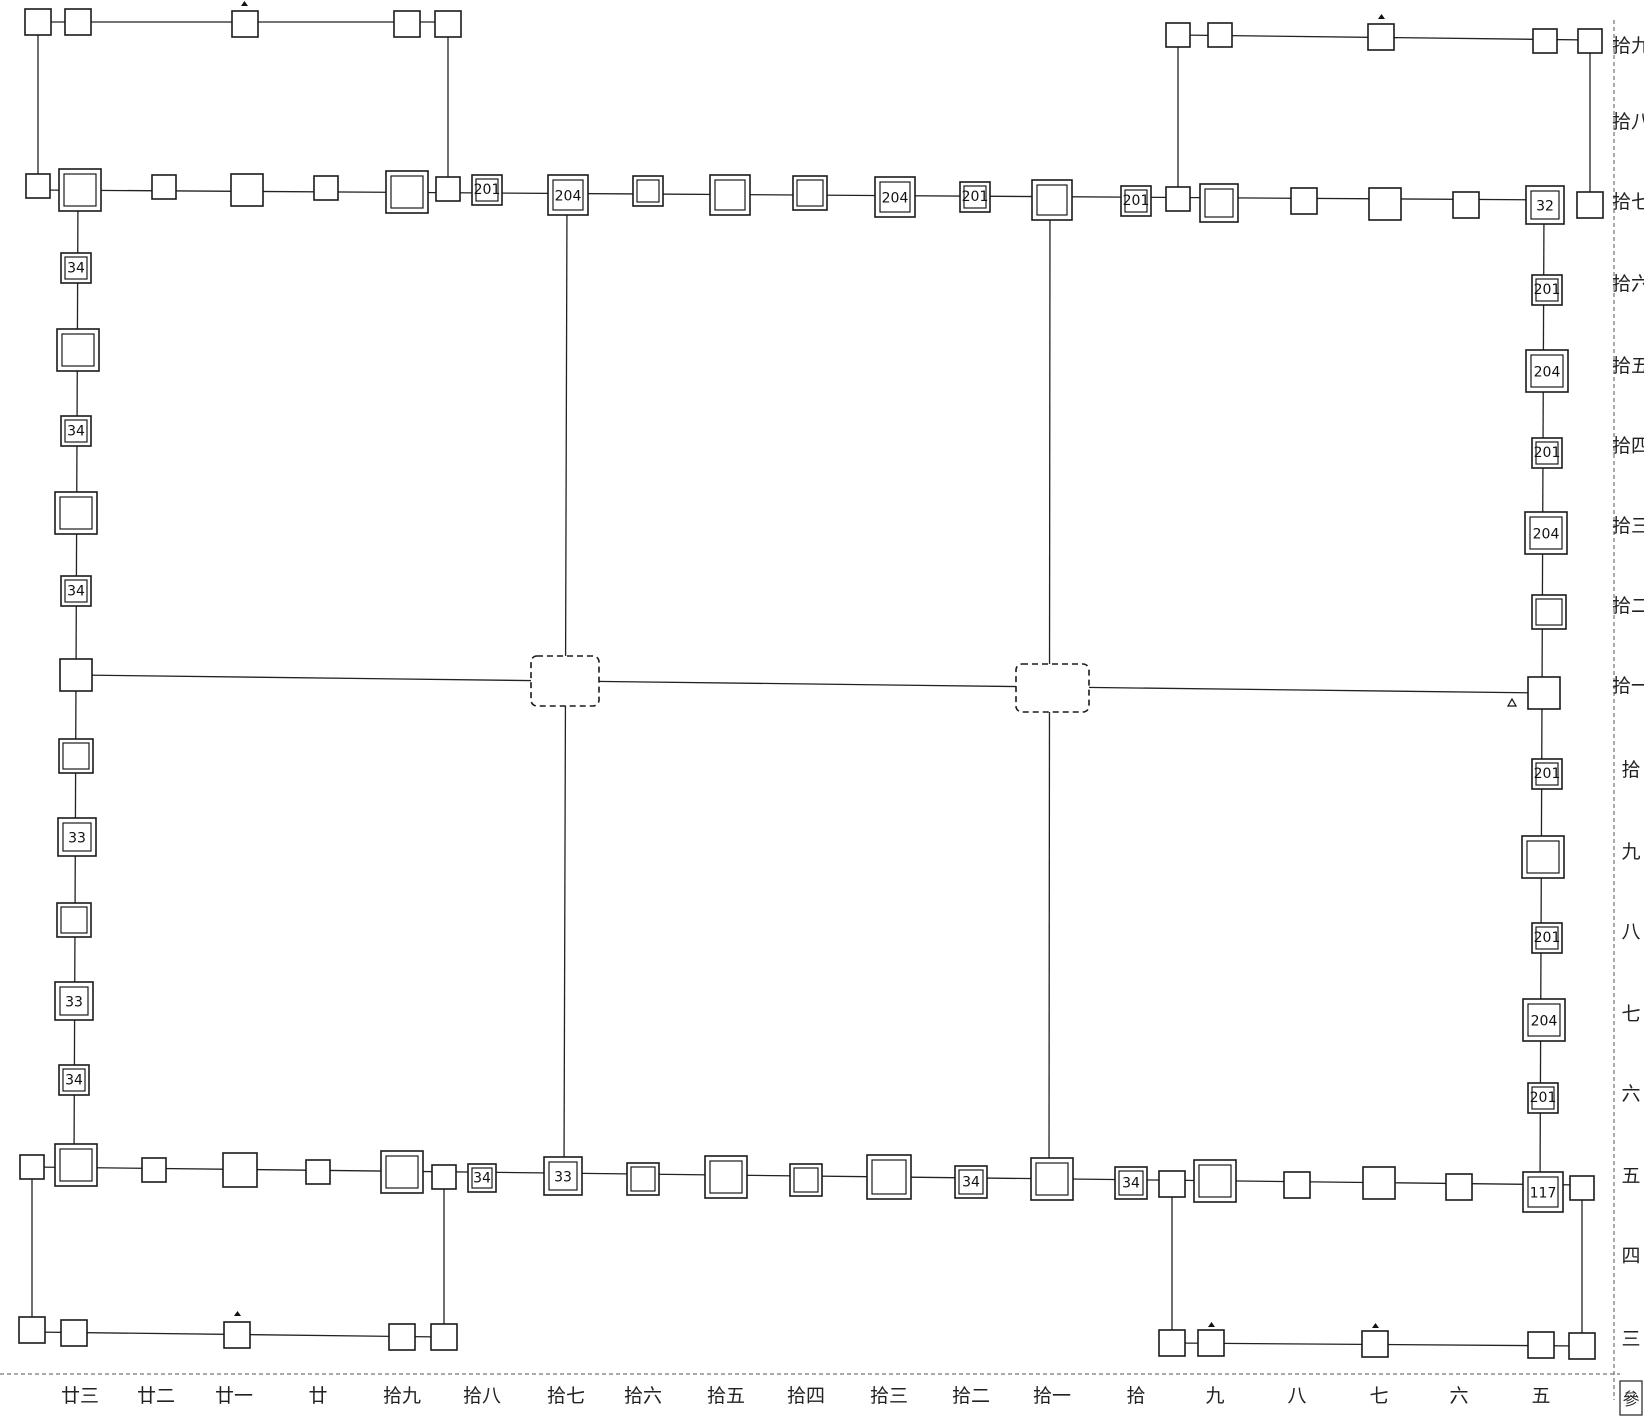  What do you see at coordinates (1628, 122) in the screenshot?
I see `right-axis-label: 拾八` at bounding box center [1628, 122].